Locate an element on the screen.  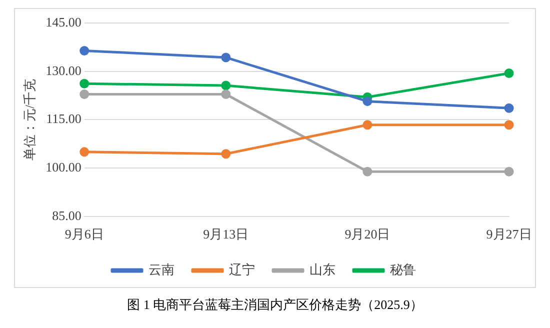
legend-label: 辽宁 is located at coordinates (242, 269).